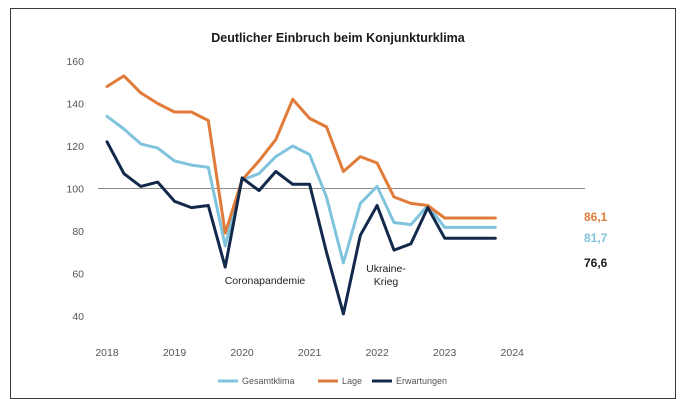 The height and width of the screenshot is (399, 686). I want to click on x-tick-label: 2019, so click(175, 353).